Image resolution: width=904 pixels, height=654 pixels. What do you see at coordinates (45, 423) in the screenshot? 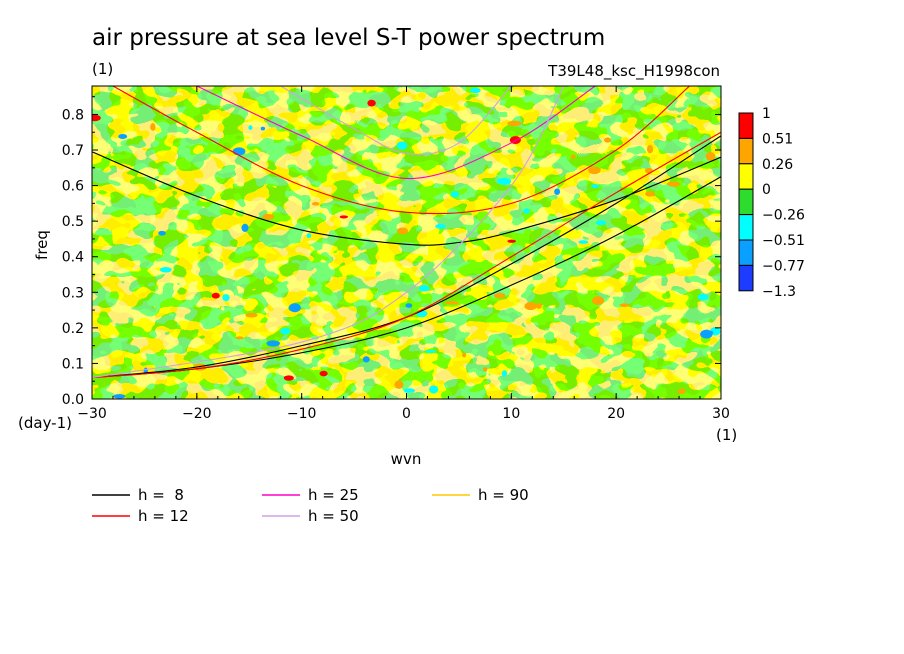
I see `y-unit-label: (day-1)` at bounding box center [45, 423].